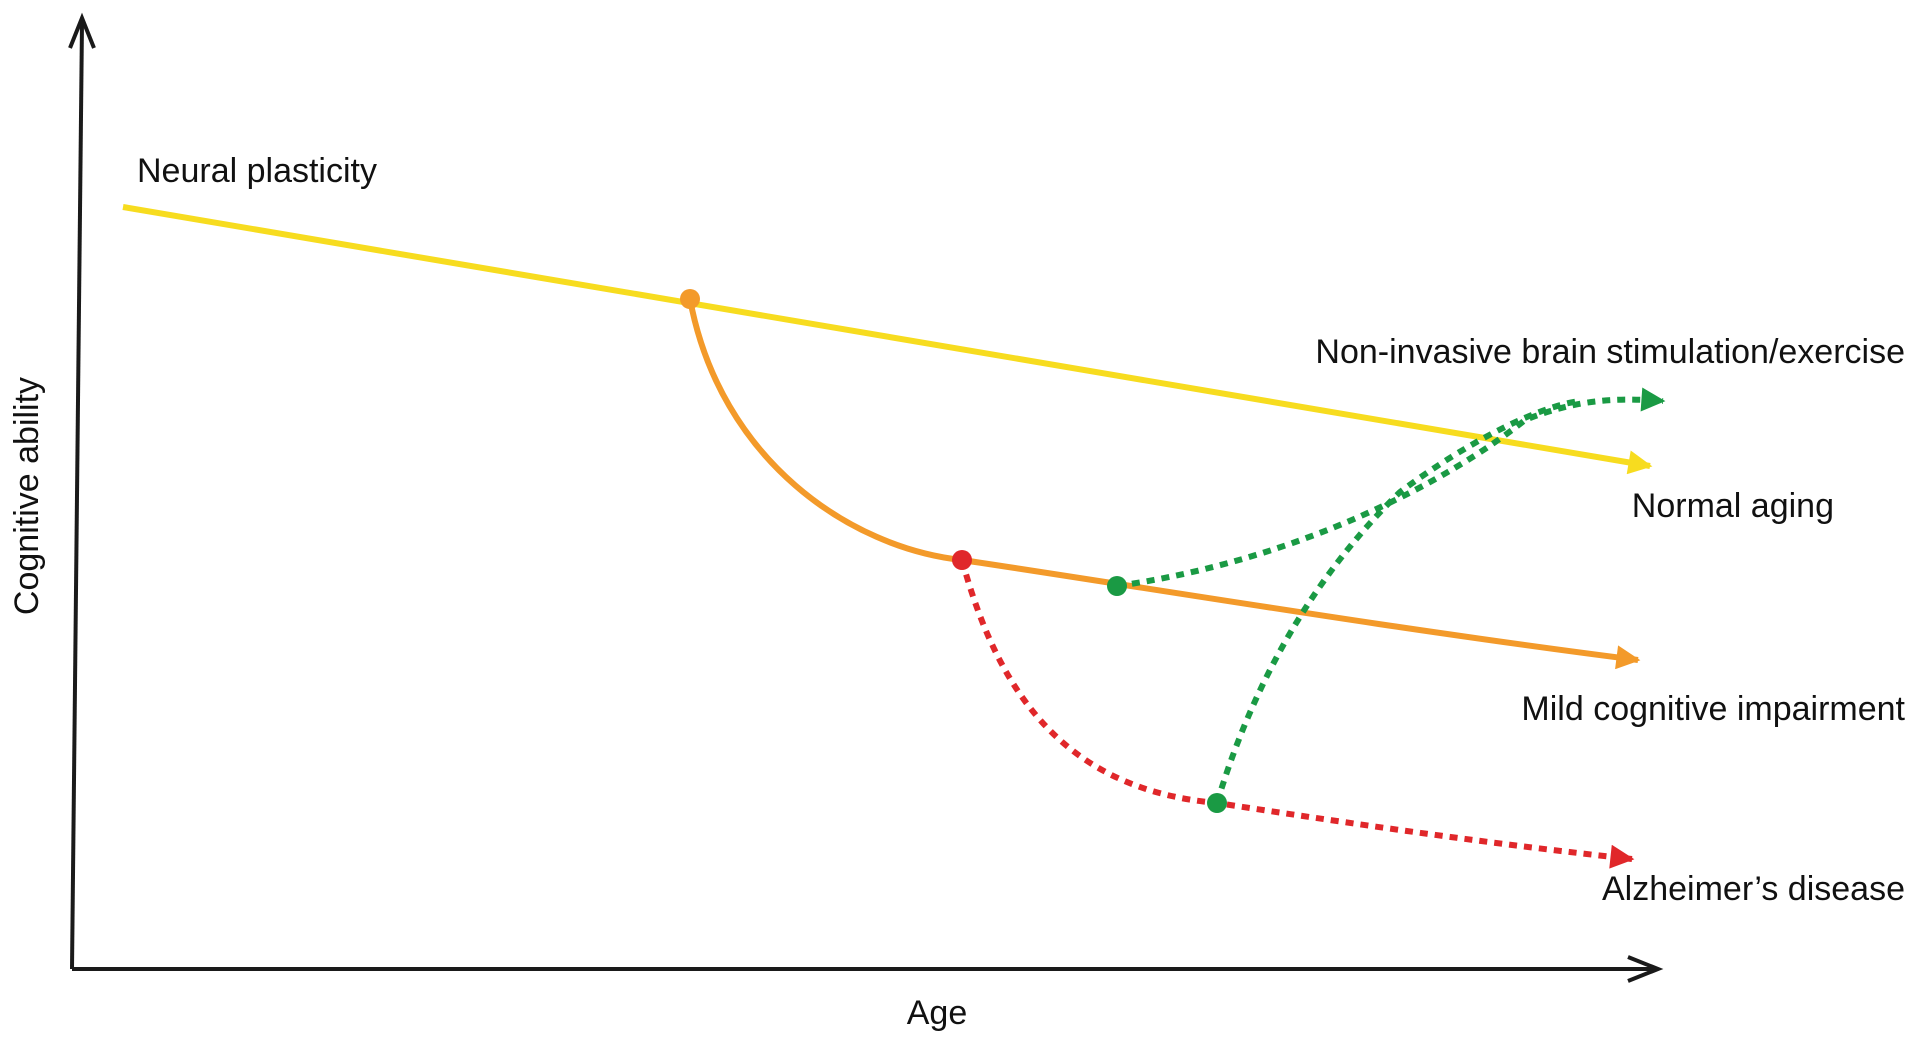  I want to click on alzheimers-onset-dot, so click(962, 560).